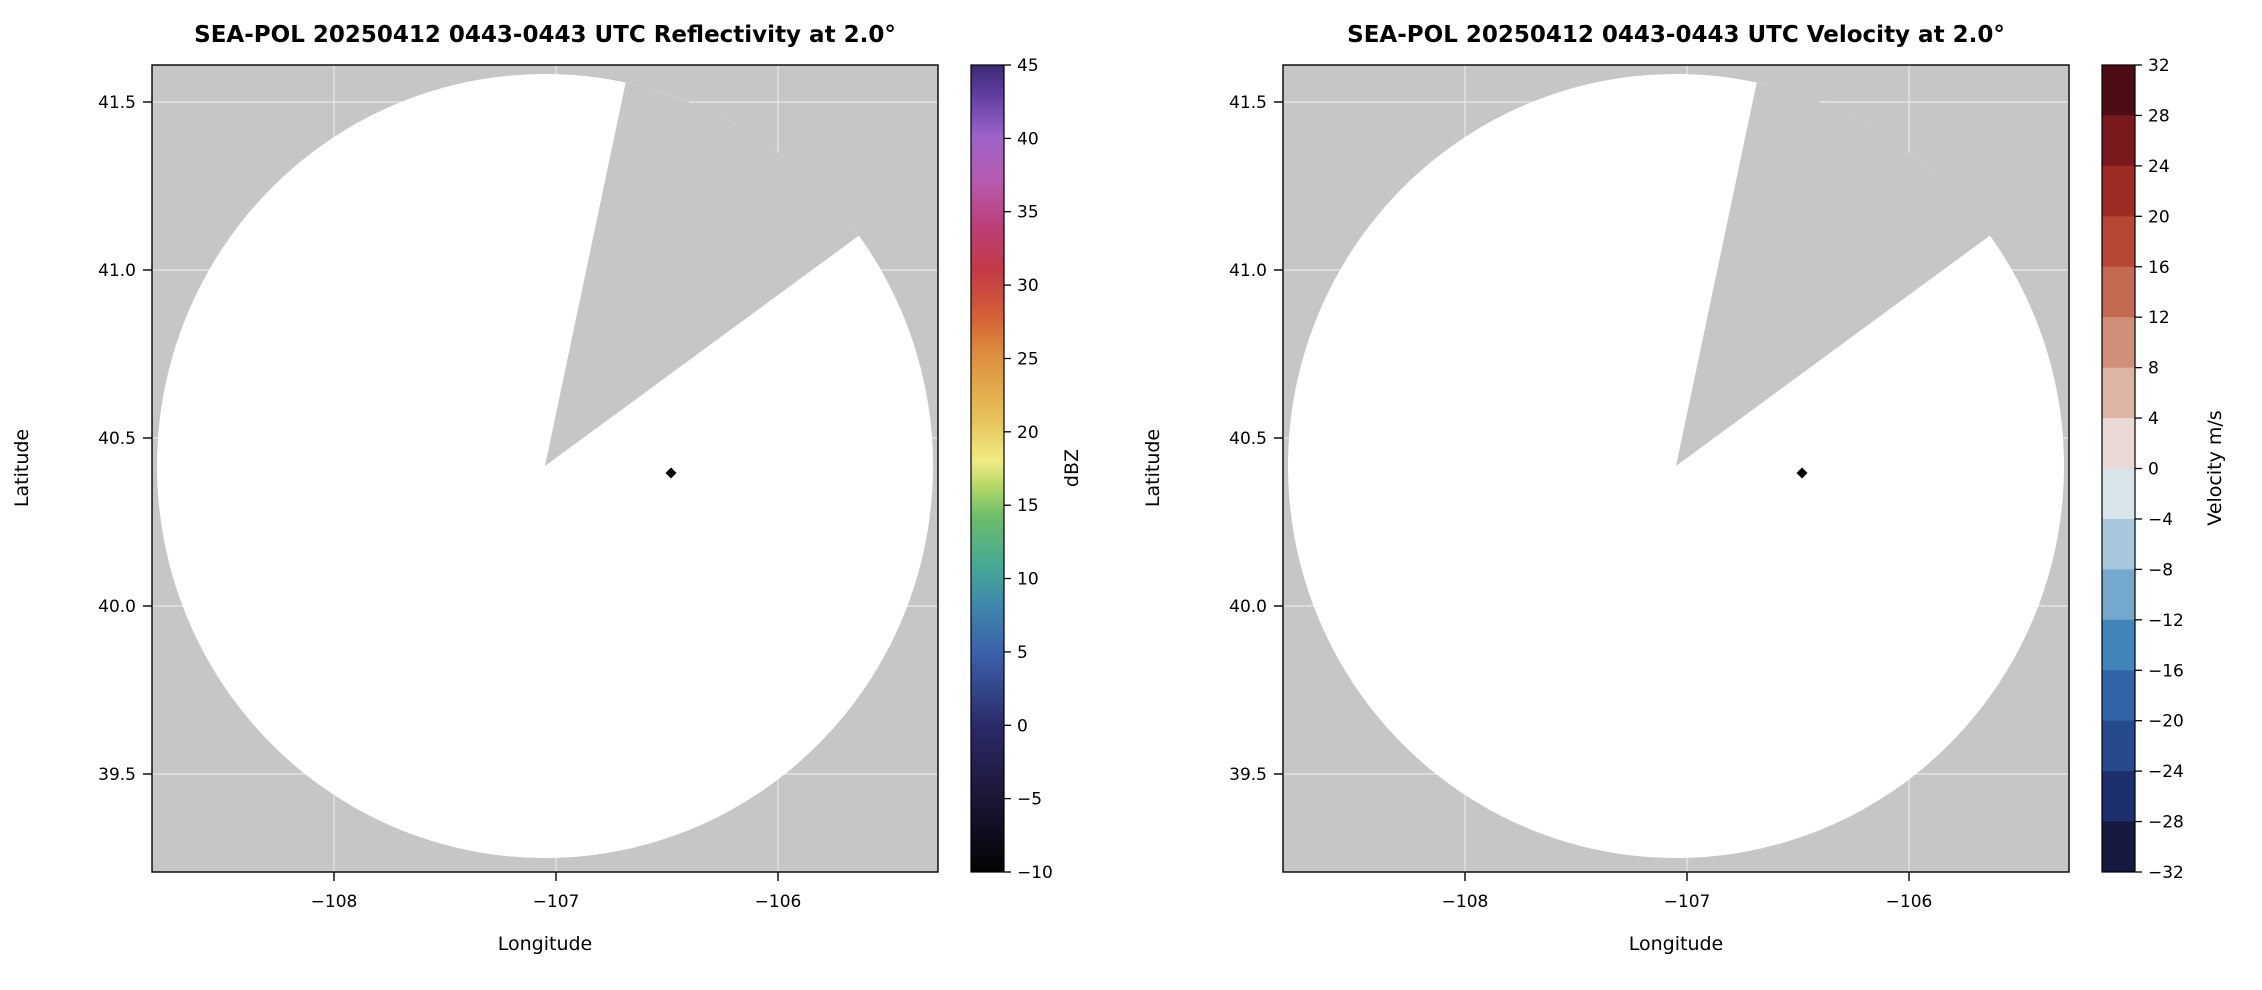 This screenshot has height=990, width=2262. I want to click on colorbar-tick-label: 40, so click(1028, 139).